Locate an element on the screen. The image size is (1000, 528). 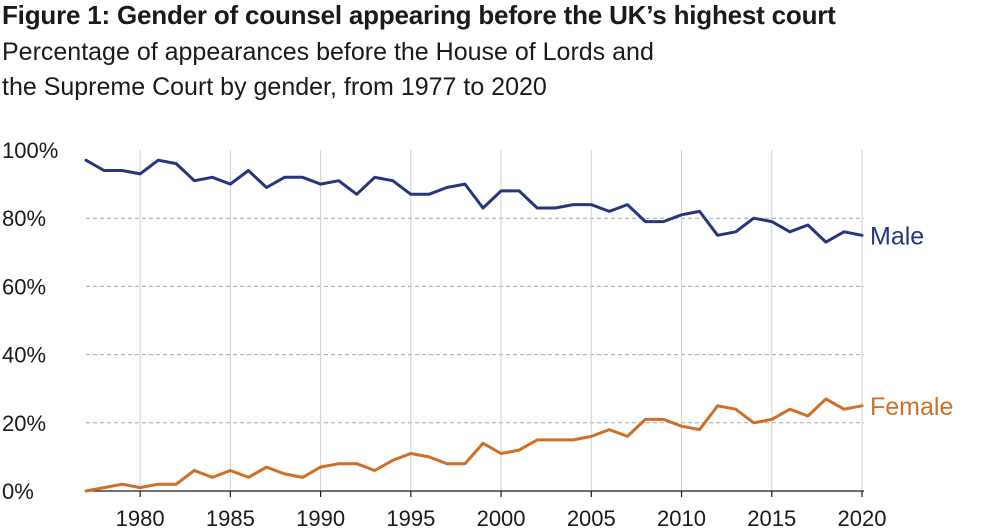
series-label-female: Female is located at coordinates (911, 407).